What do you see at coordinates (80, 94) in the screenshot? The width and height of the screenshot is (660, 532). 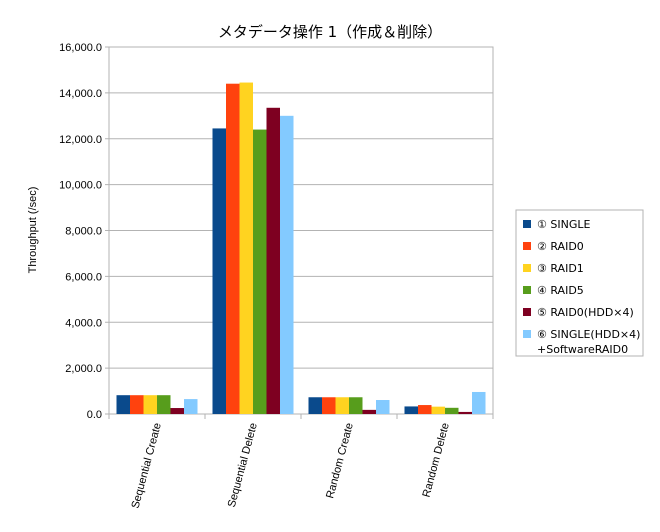 I see `y-tick-label: 14,000.0` at bounding box center [80, 94].